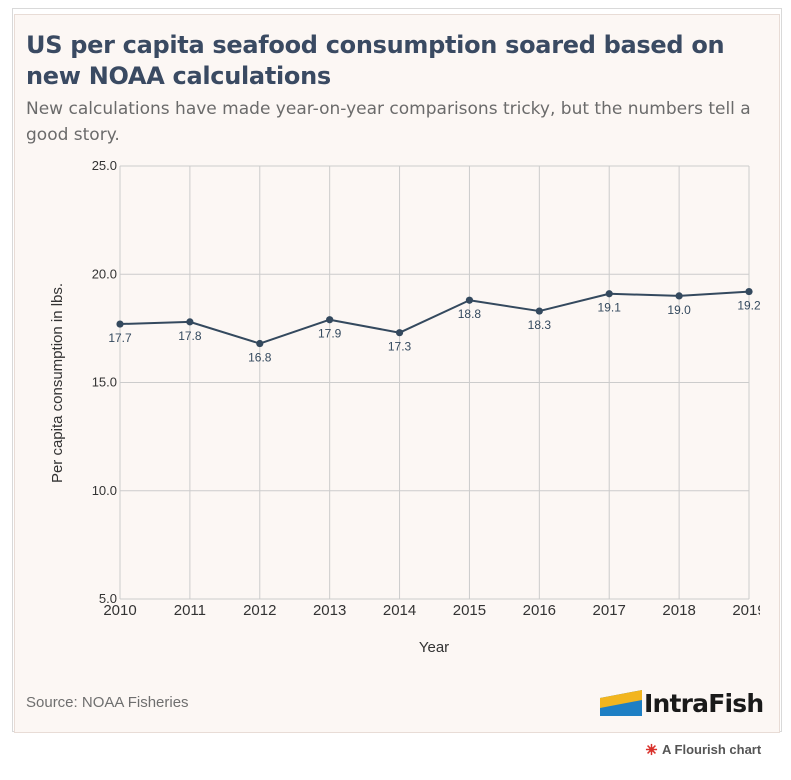  Describe the element at coordinates (108, 598) in the screenshot. I see `y-tick-label: 5.0` at that location.